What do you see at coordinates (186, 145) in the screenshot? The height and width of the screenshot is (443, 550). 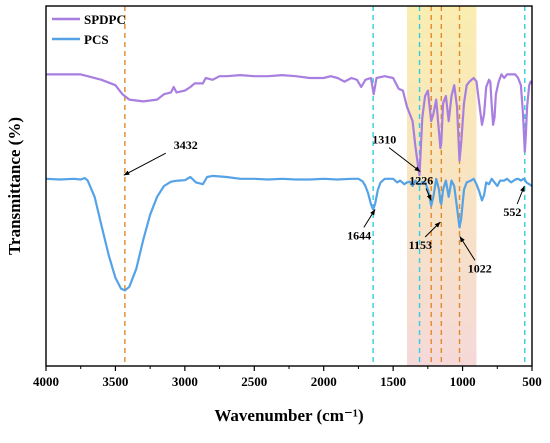 I see `annotation-label: 3432` at bounding box center [186, 145].